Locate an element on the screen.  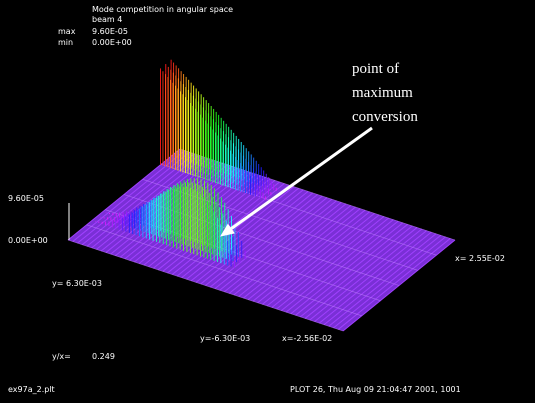
annotation-arrow is located at coordinates (296, 181).